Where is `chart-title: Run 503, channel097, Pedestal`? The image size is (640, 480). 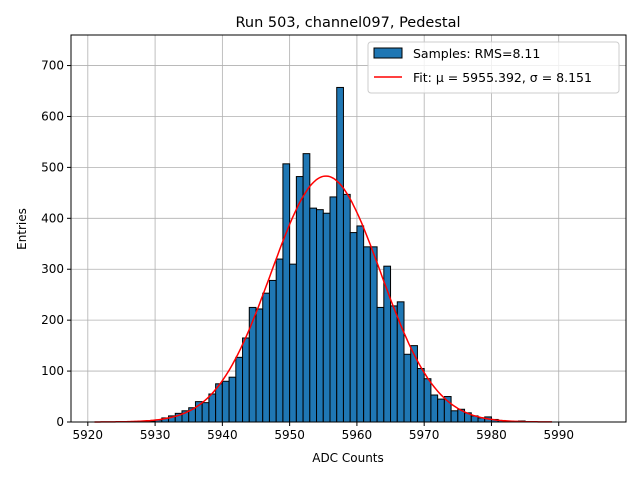
chart-title: Run 503, channel097, Pedestal is located at coordinates (347, 23).